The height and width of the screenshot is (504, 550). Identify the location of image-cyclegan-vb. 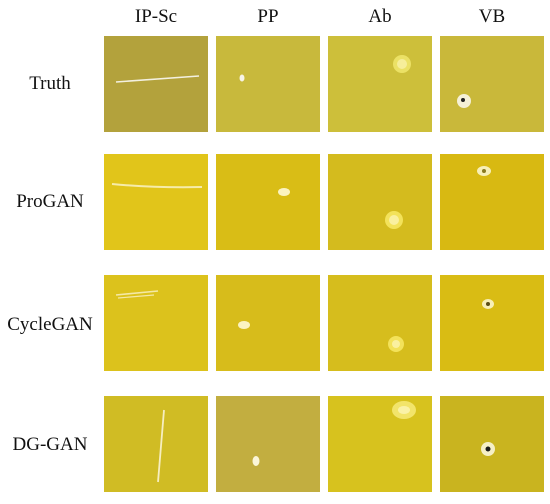
(492, 323).